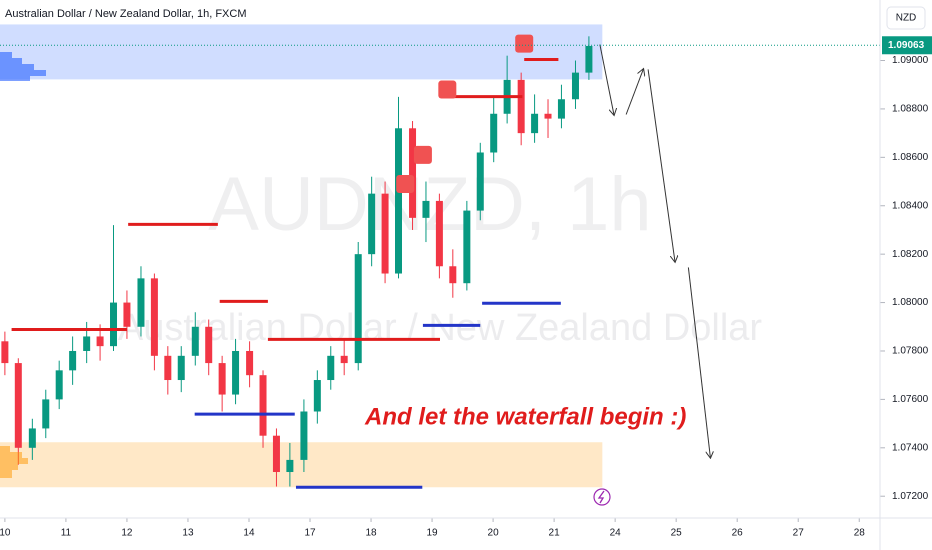 Image resolution: width=932 pixels, height=550 pixels. I want to click on x-tick-label: 20, so click(494, 533).